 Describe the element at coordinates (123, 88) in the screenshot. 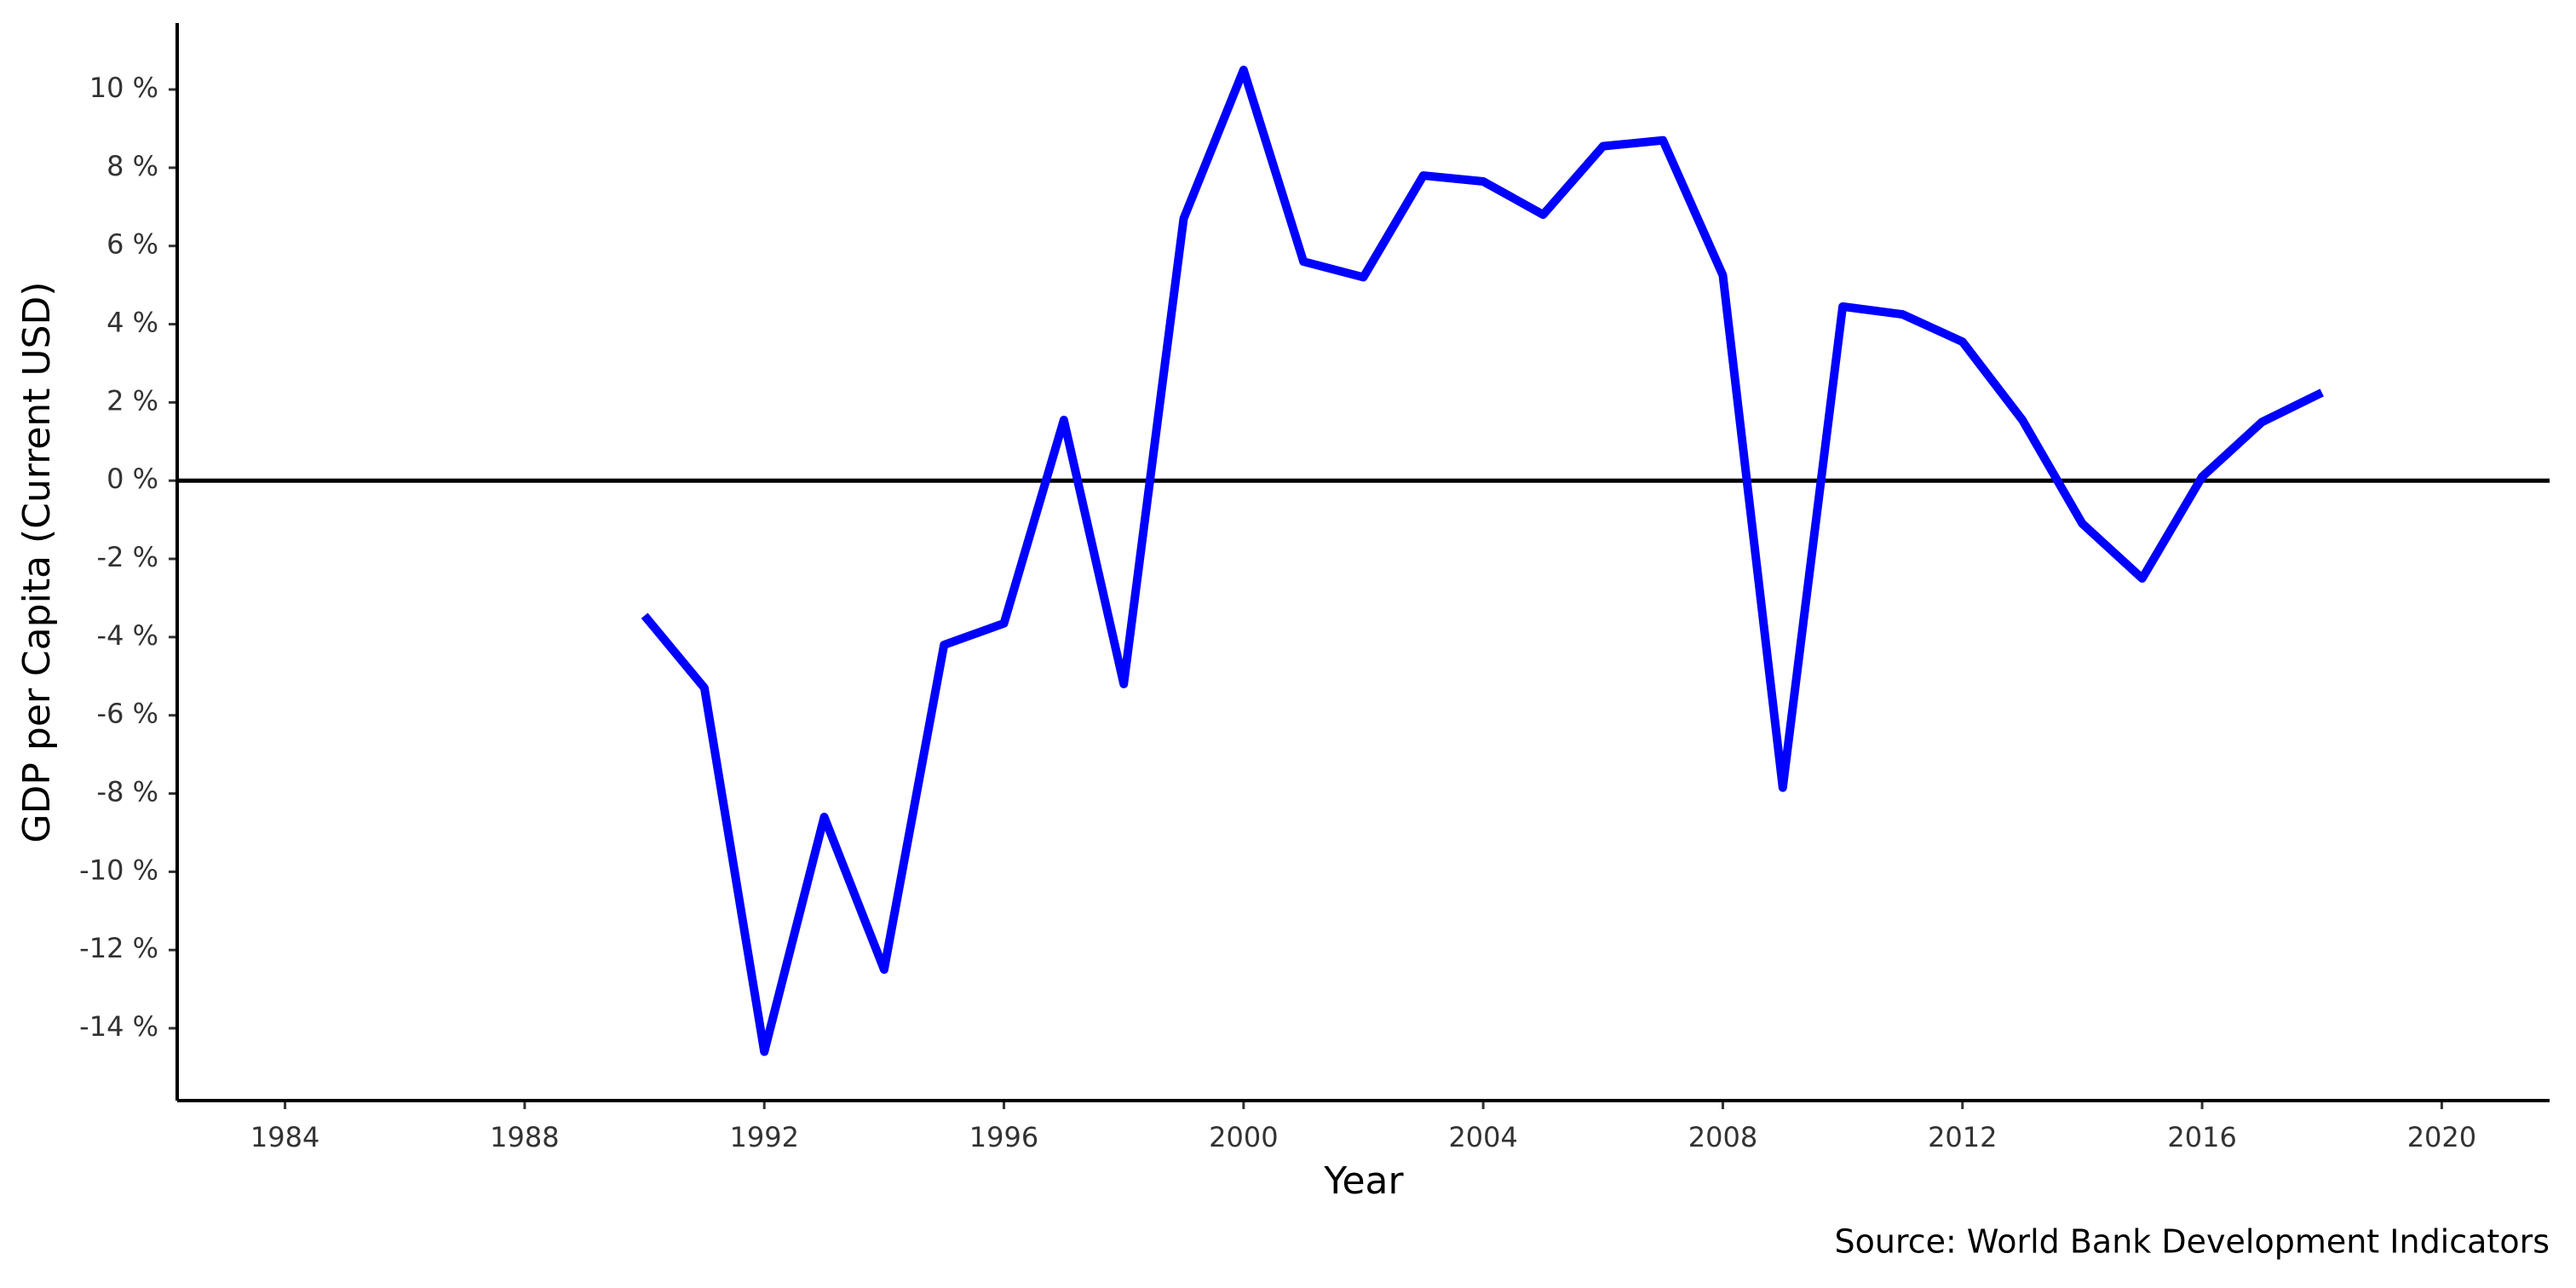

I see `y-tick-label: 10 %` at that location.